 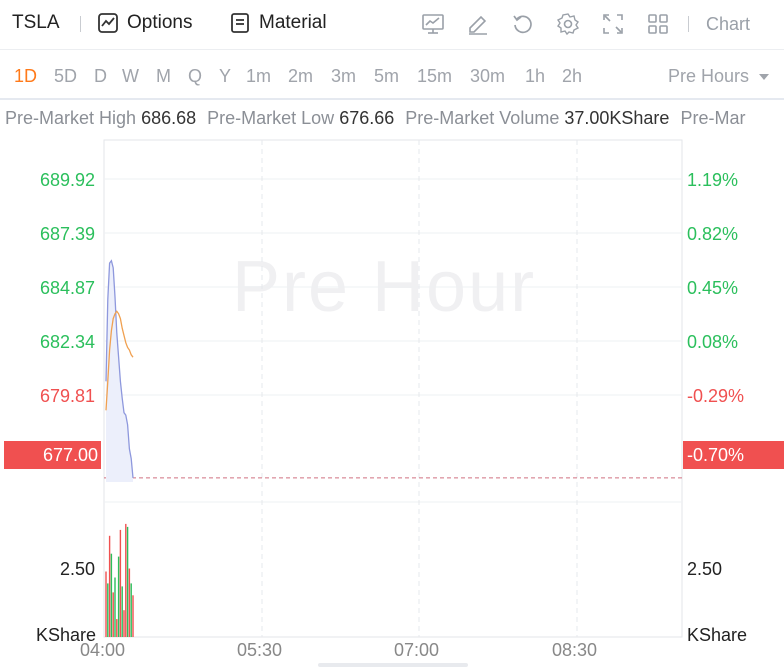 I want to click on indicator-icon, so click(x=433, y=24).